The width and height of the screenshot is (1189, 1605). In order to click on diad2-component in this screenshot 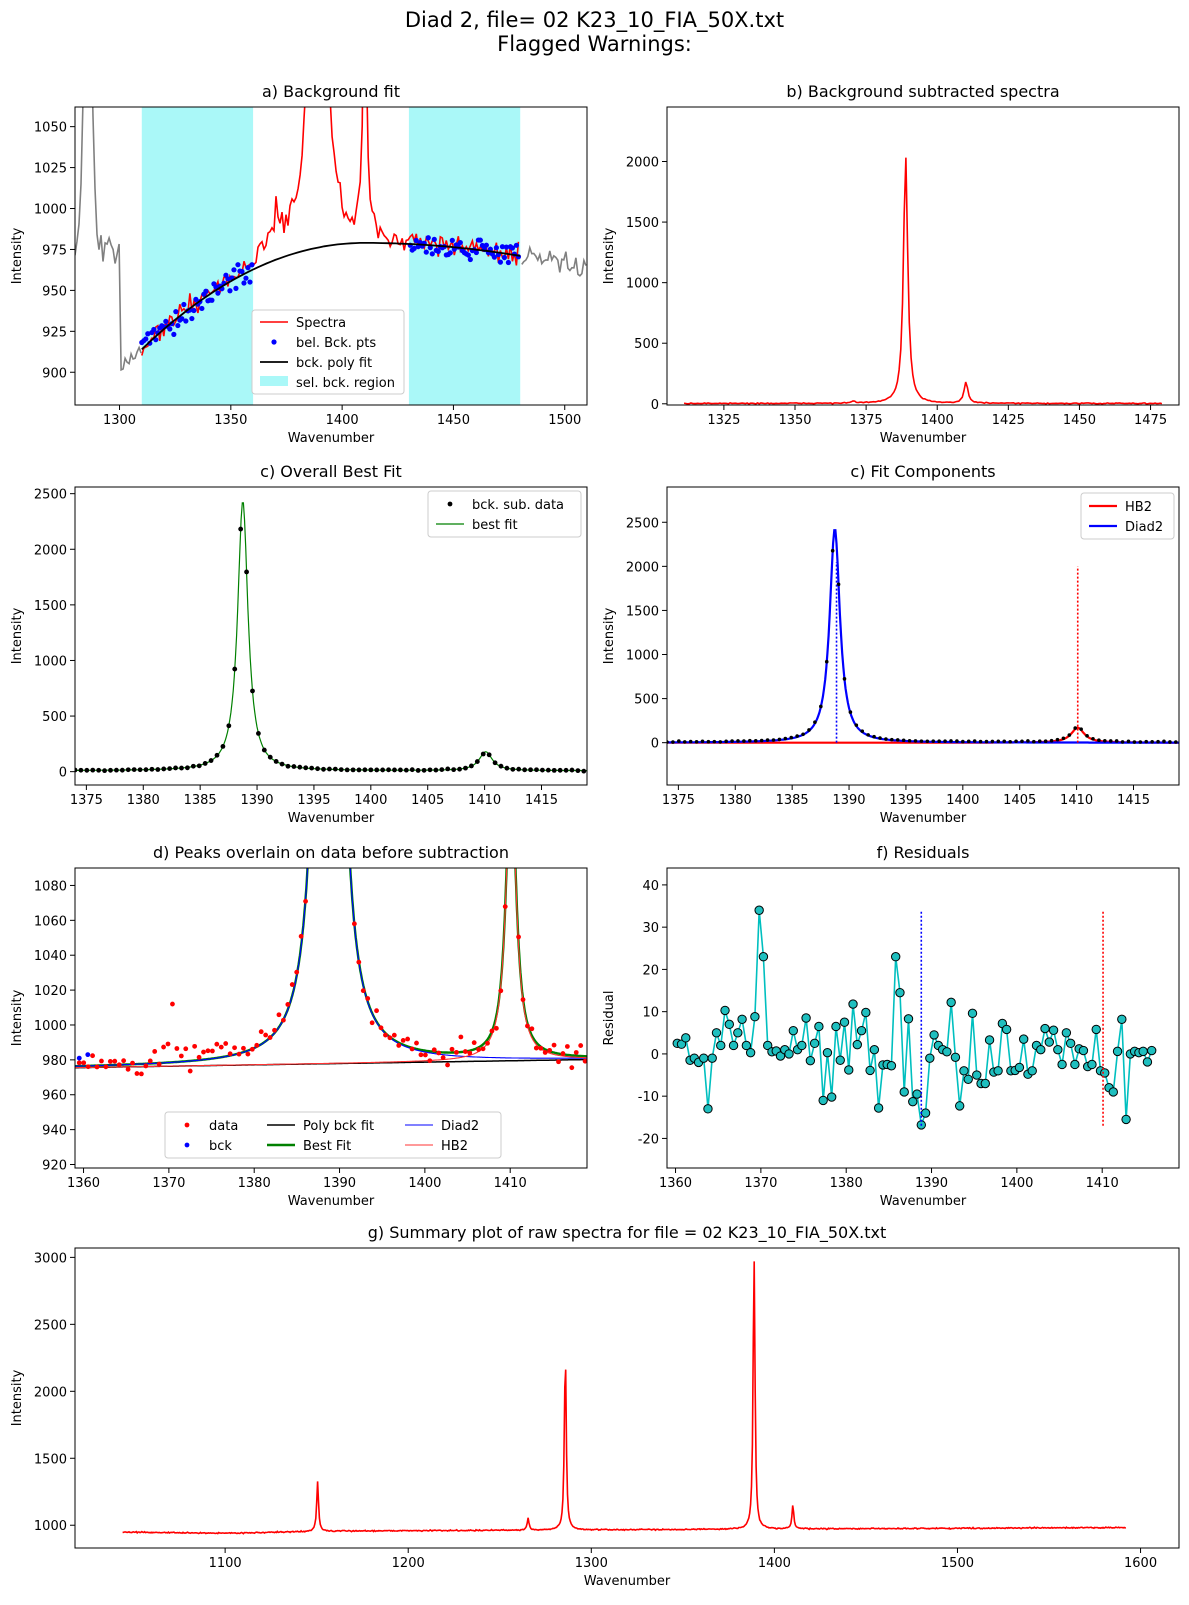, I will do `click(923, 636)`.